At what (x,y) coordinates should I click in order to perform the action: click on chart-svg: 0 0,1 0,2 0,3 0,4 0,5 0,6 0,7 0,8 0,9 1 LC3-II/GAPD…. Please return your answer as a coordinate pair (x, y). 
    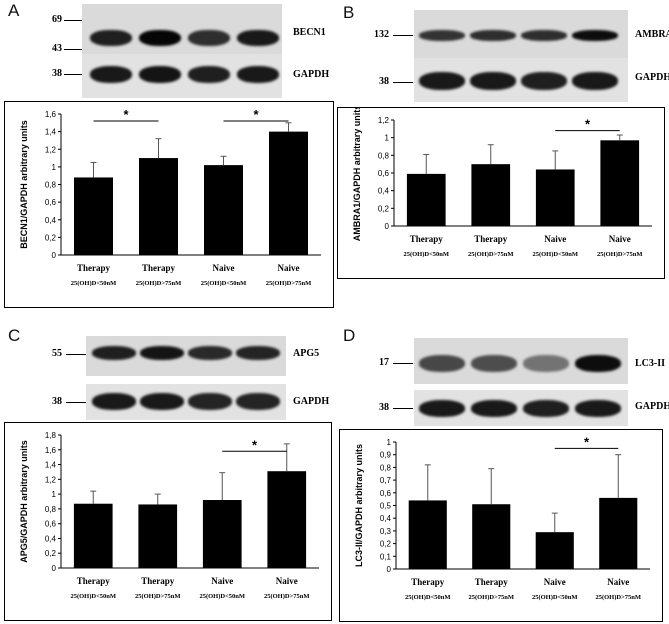
    Looking at the image, I should click on (502, 517).